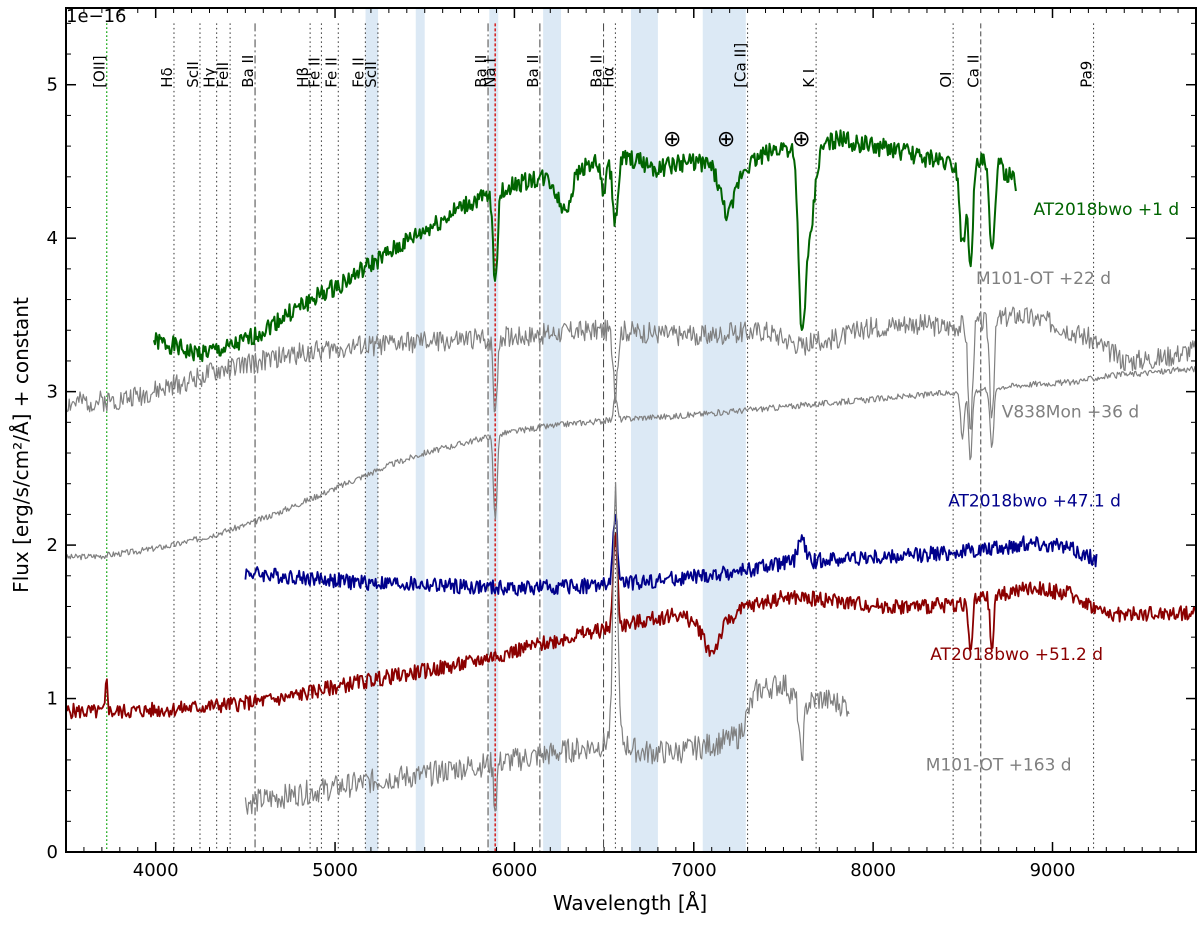 This screenshot has width=1200, height=926. Describe the element at coordinates (96, 16) in the screenshot. I see `y-offset-label: 1e−16` at that location.